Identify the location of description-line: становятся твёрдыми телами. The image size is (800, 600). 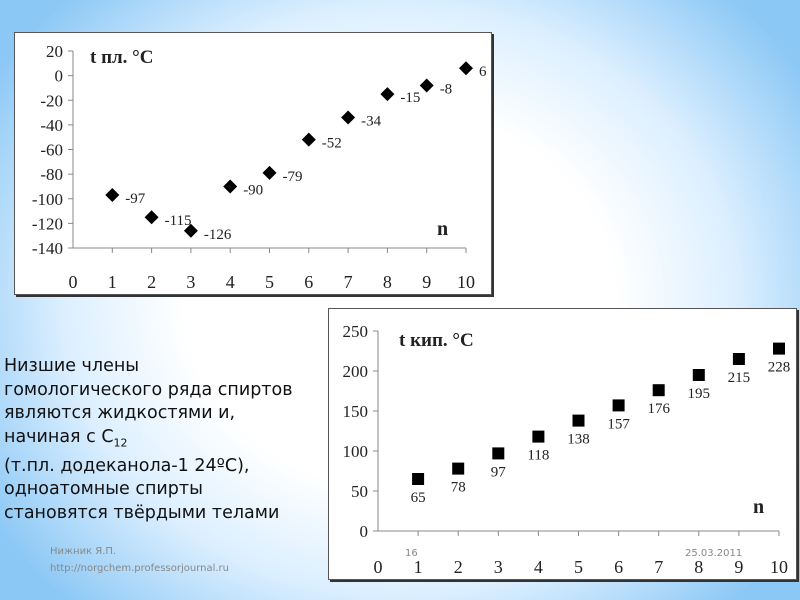
(142, 512).